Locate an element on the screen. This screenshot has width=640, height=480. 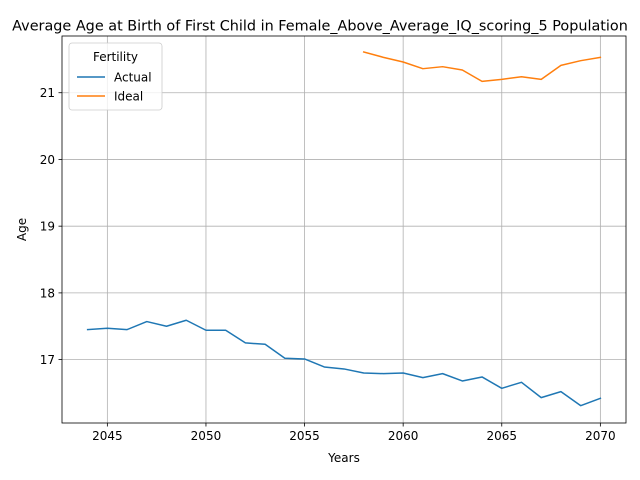
legend-box is located at coordinates (115, 76).